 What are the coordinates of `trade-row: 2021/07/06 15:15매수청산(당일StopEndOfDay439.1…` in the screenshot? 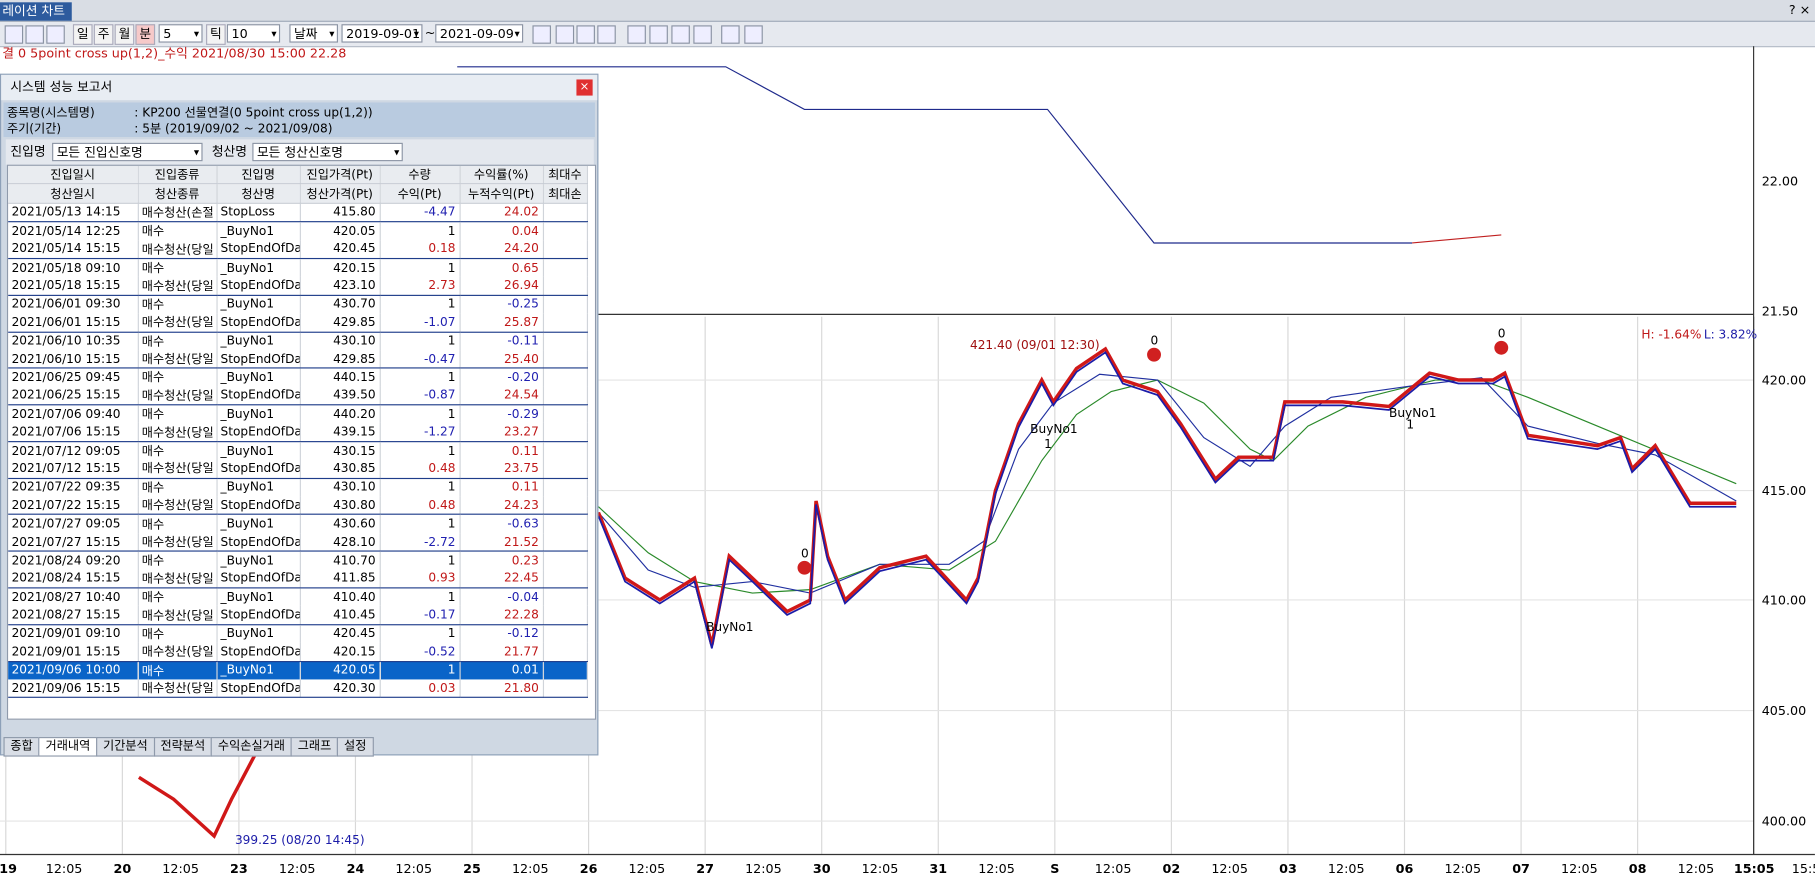 It's located at (298, 433).